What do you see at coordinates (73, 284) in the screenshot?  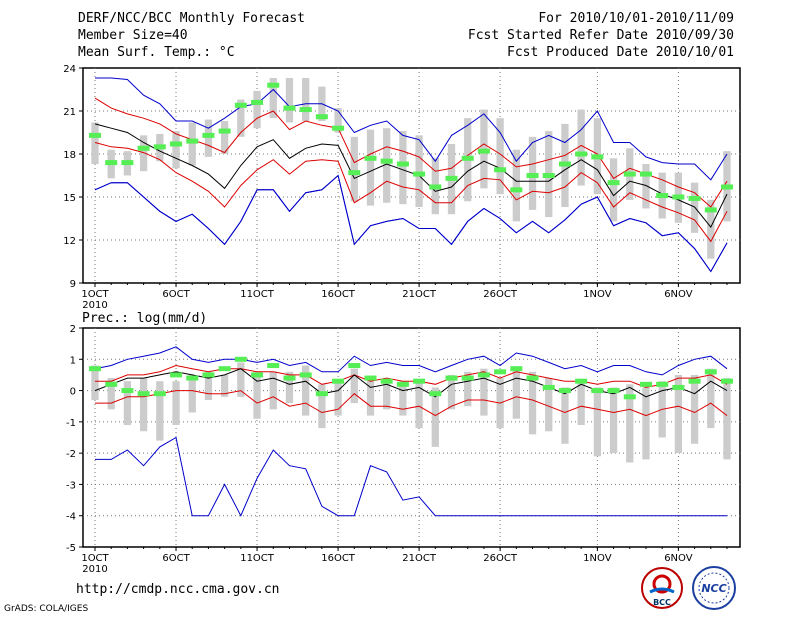 I see `y-tick-label: 9` at bounding box center [73, 284].